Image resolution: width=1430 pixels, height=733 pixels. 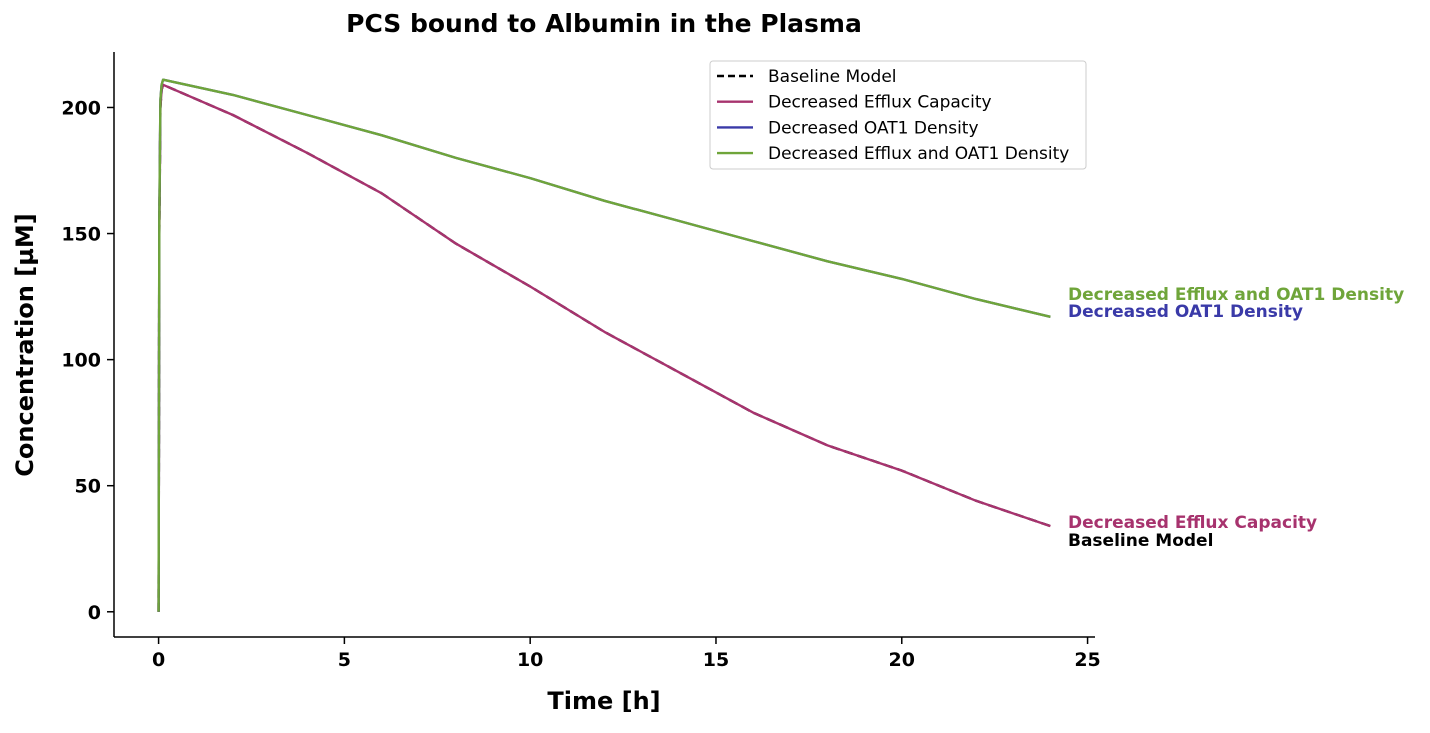 What do you see at coordinates (81, 361) in the screenshot?
I see `y-tick-label: 100` at bounding box center [81, 361].